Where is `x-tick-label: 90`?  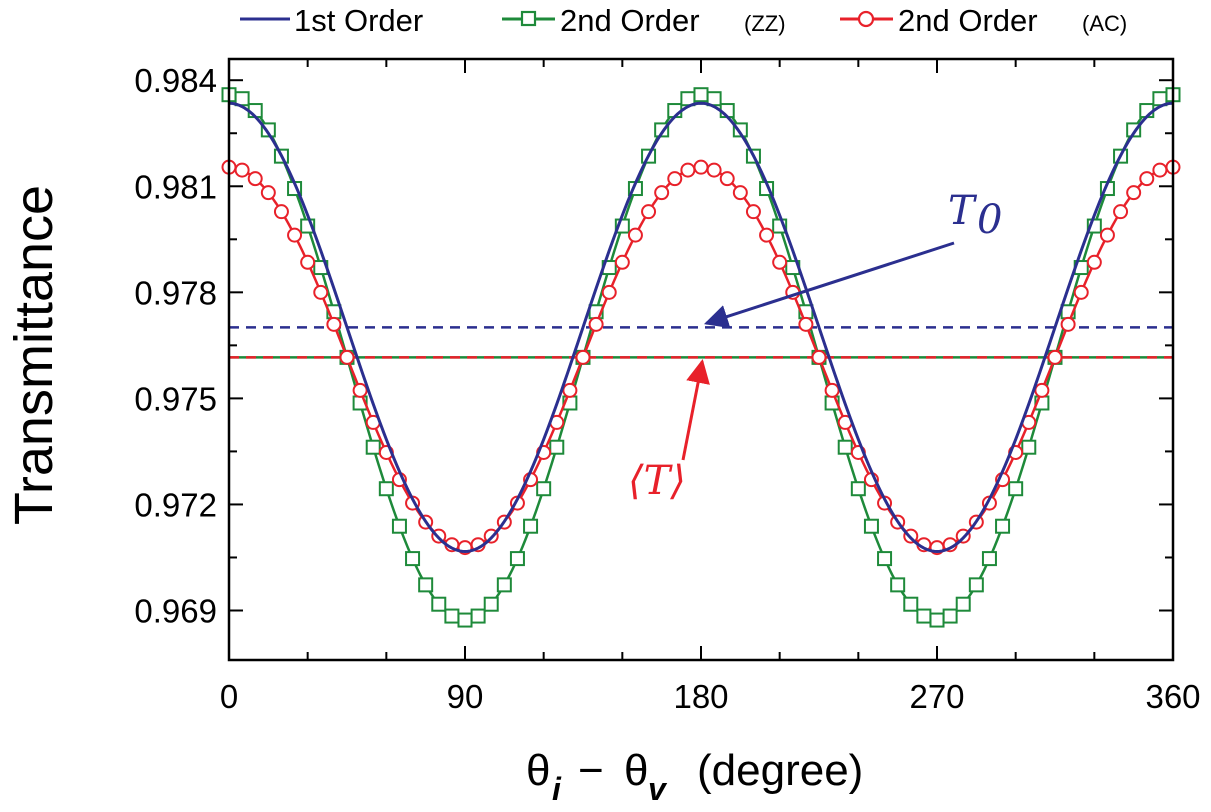
x-tick-label: 90 is located at coordinates (465, 696).